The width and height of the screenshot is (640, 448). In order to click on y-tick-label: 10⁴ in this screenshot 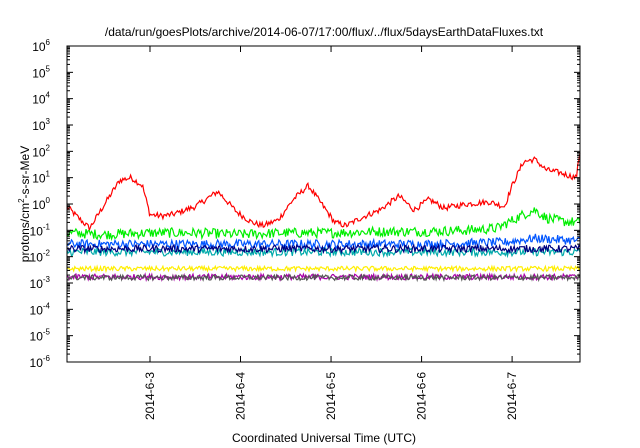, I will do `click(41, 99)`.